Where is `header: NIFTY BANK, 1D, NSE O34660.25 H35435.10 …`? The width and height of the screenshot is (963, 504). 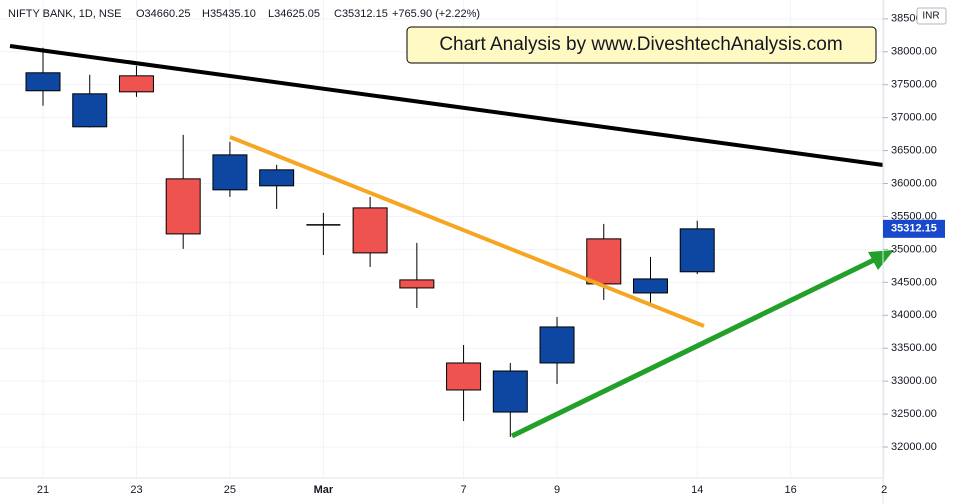 header: NIFTY BANK, 1D, NSE O34660.25 H35435.10 … is located at coordinates (244, 14).